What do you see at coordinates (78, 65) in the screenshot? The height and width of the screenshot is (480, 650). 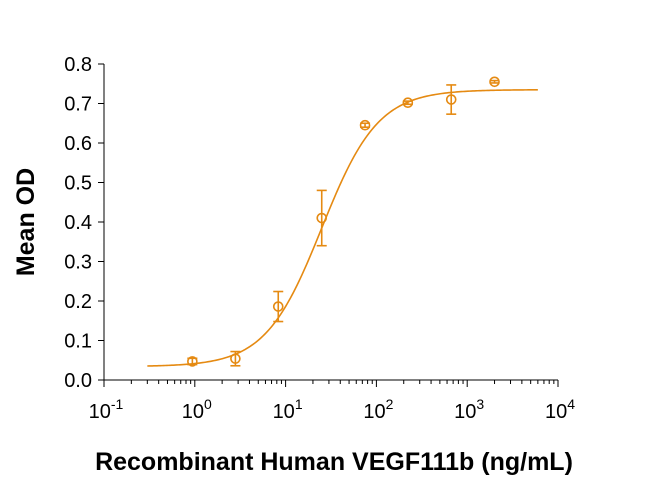 I see `y-tick-label: 0.8` at bounding box center [78, 65].